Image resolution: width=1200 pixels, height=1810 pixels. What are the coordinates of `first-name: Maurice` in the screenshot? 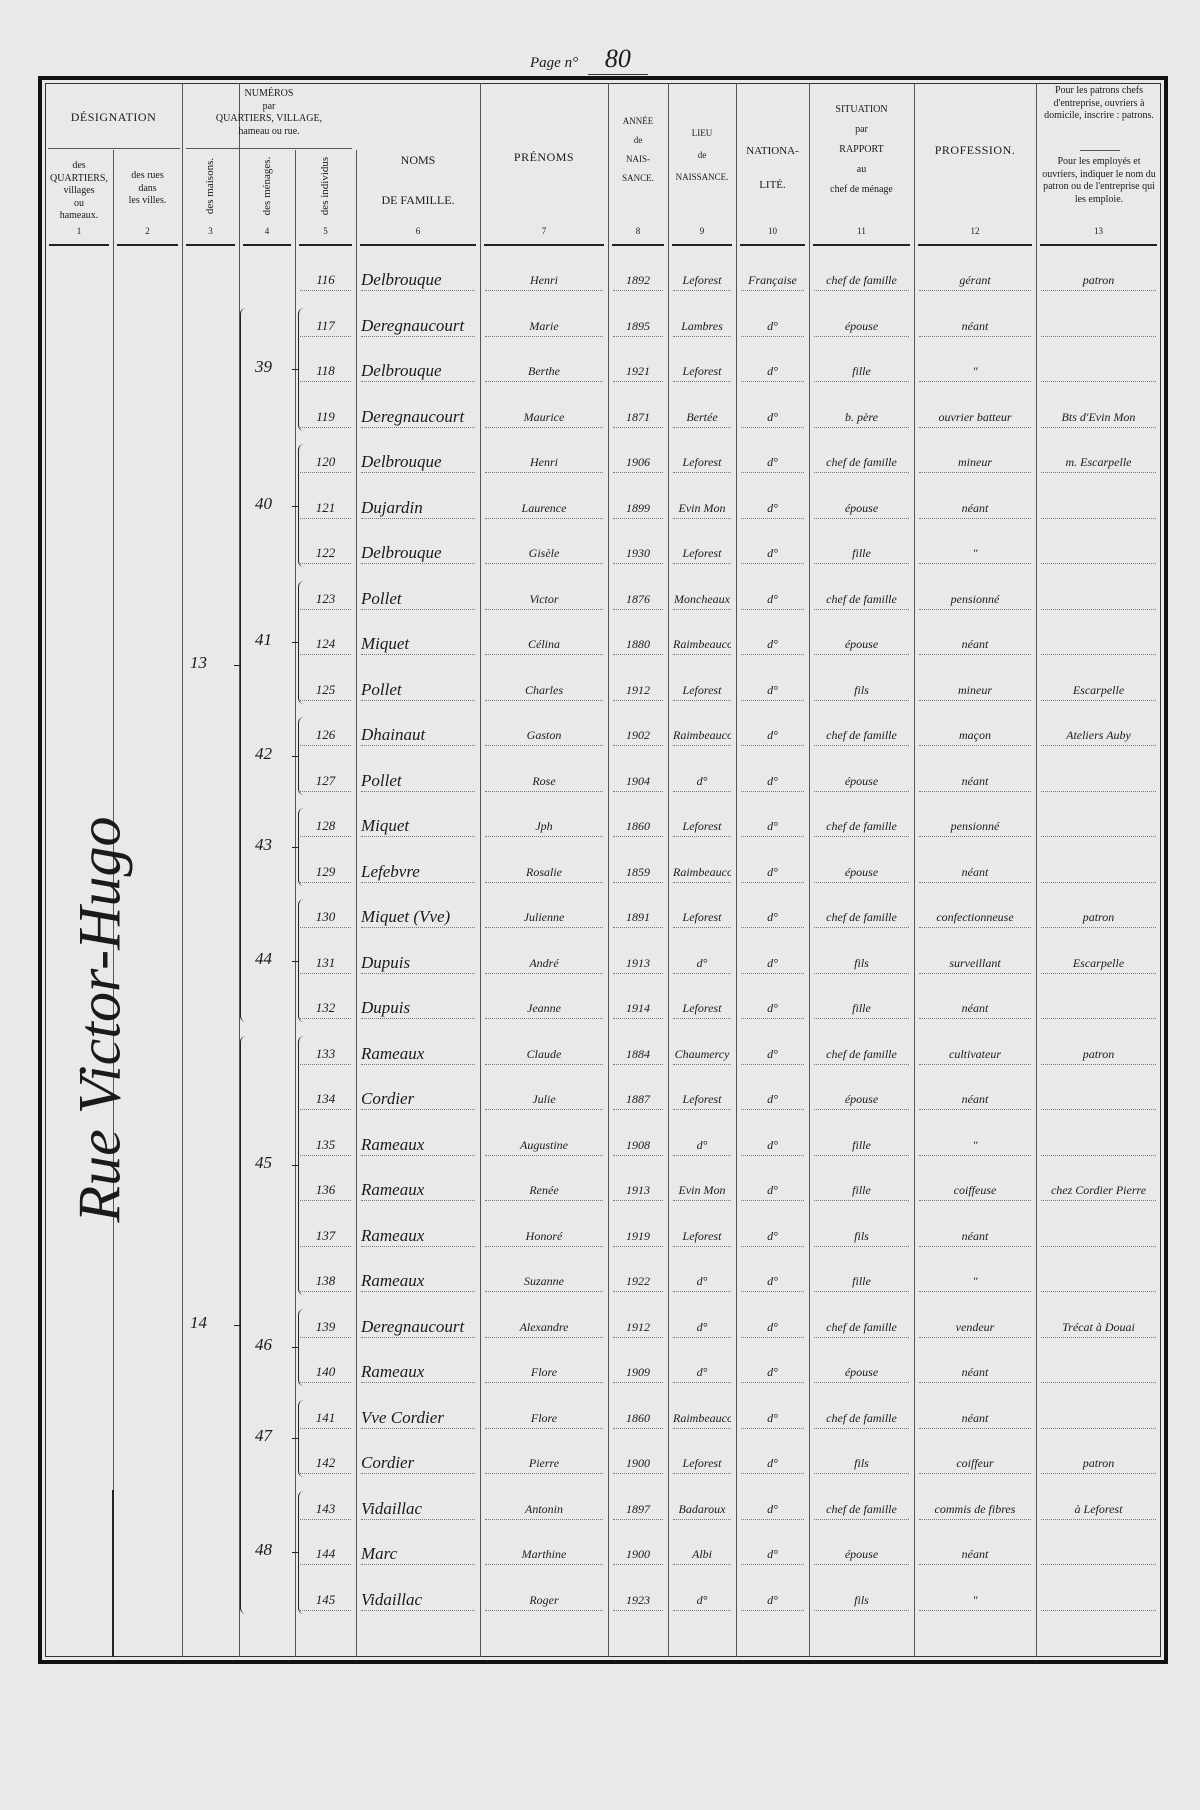 It's located at (544, 417).